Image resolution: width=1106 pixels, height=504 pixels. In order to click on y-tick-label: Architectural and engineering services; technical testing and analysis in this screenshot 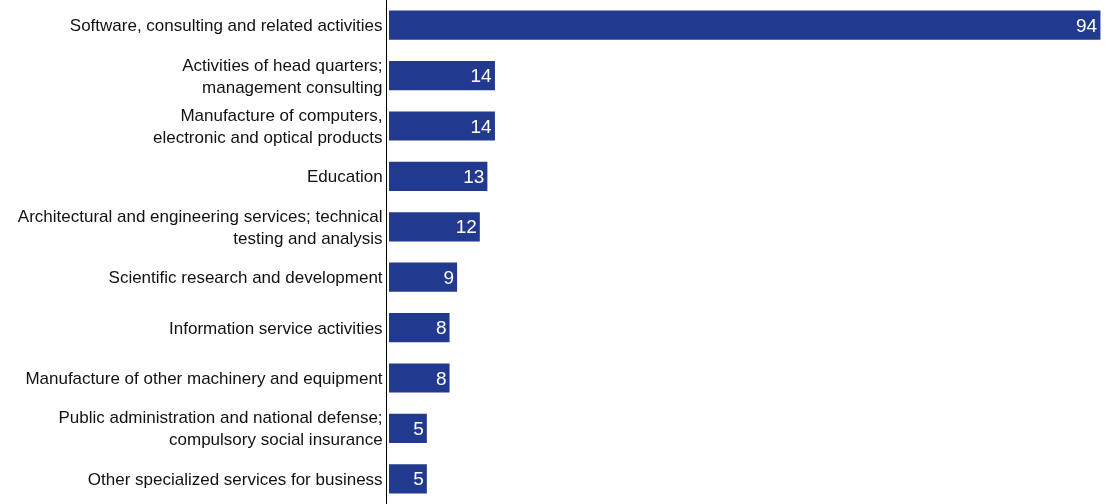, I will do `click(200, 227)`.